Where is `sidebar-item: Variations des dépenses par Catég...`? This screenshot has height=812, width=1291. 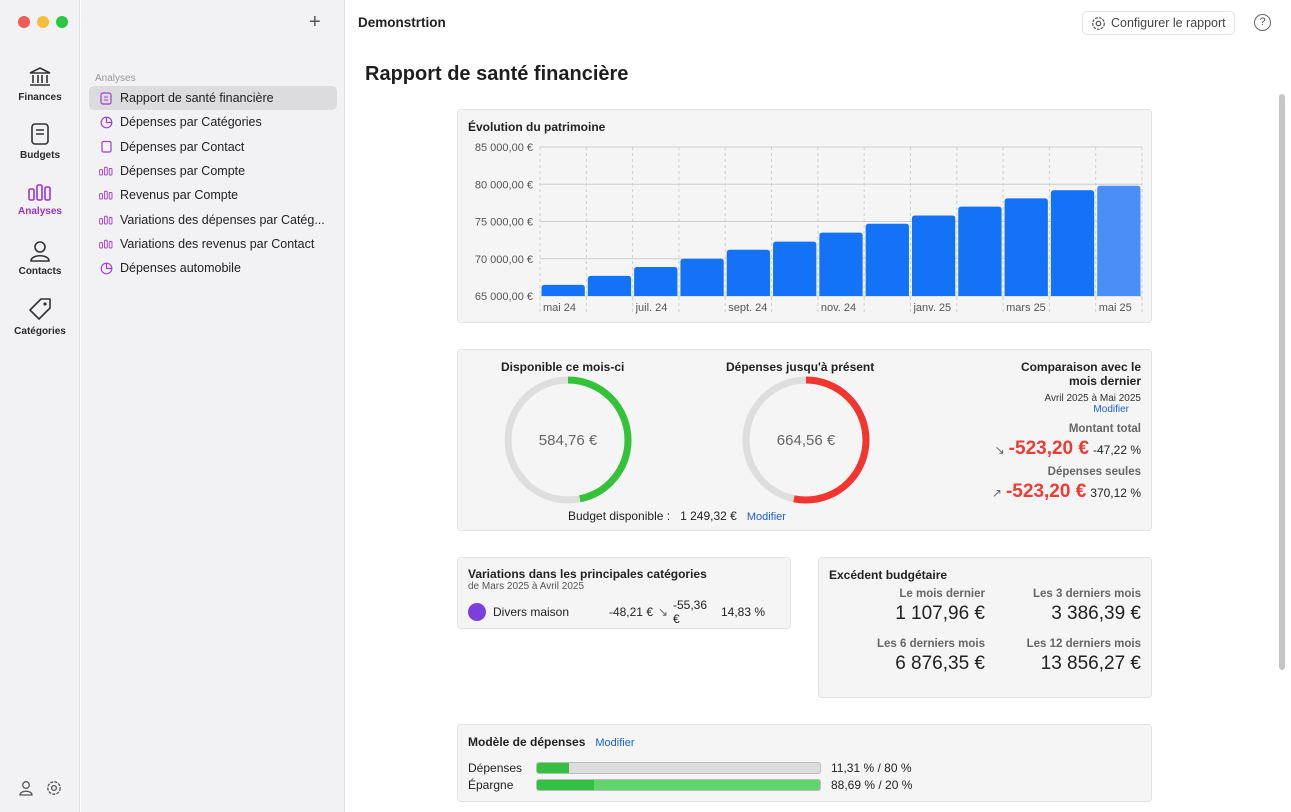
sidebar-item: Variations des dépenses par Catég... is located at coordinates (213, 220).